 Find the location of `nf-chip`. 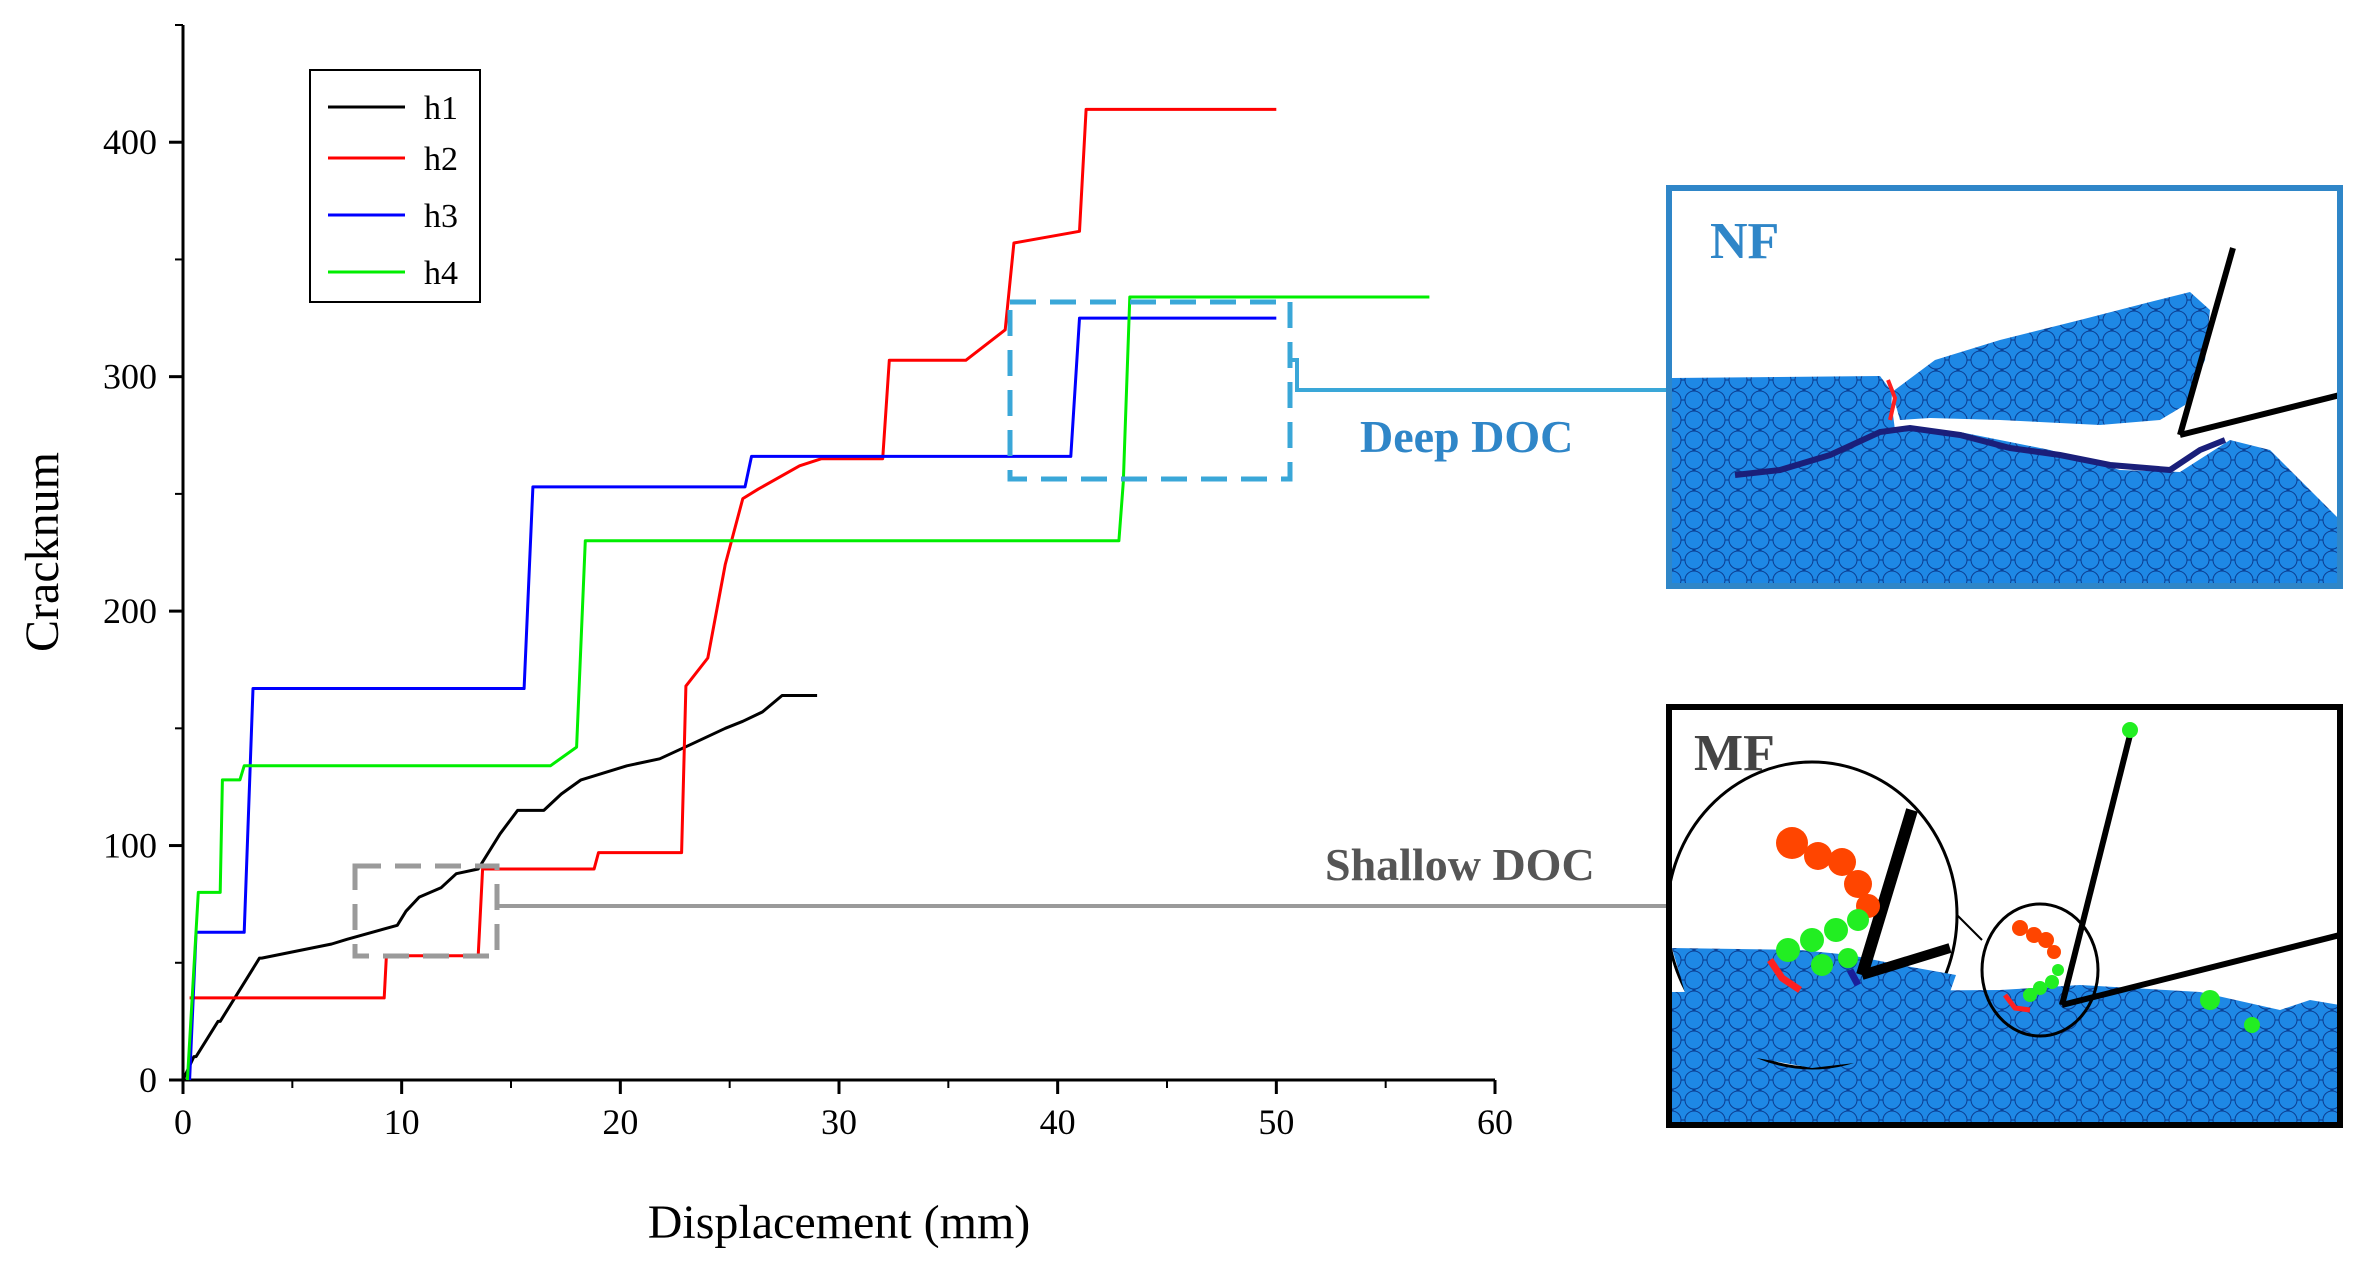

nf-chip is located at coordinates (2051, 358).